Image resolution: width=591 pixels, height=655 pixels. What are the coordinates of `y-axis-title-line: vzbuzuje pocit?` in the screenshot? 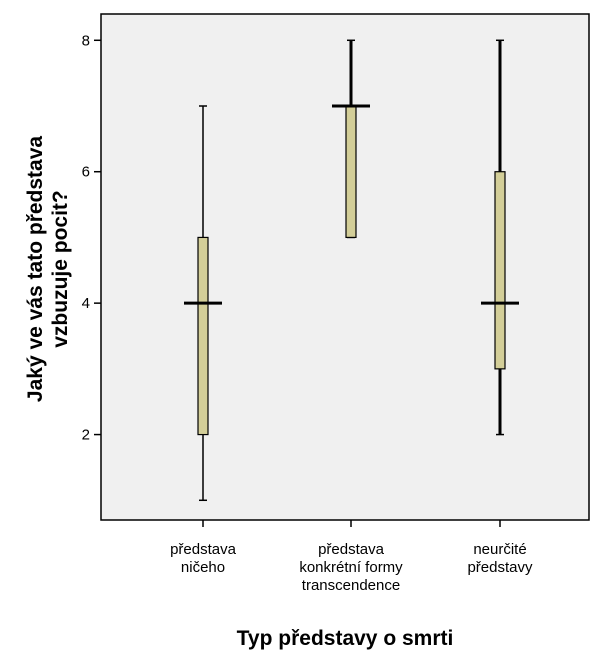 It's located at (60, 269).